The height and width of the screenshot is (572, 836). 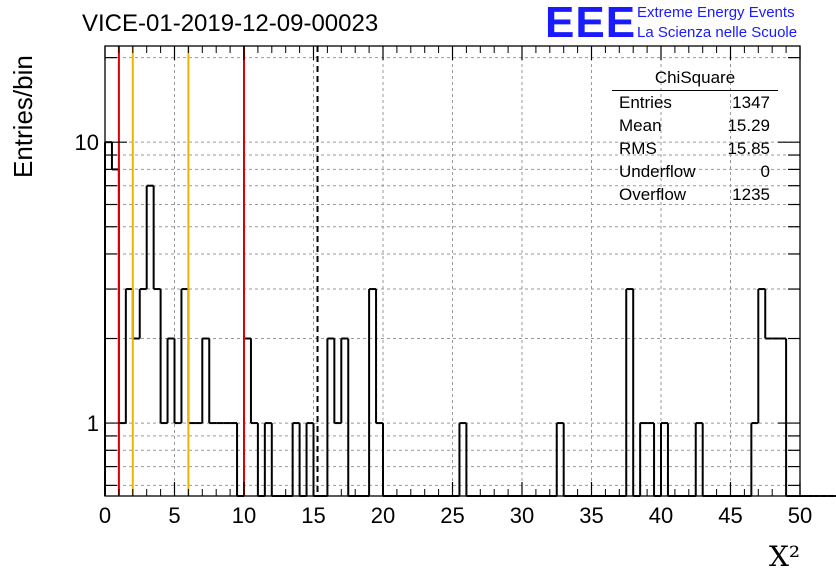 I want to click on stats-label: Overflow, so click(x=653, y=194).